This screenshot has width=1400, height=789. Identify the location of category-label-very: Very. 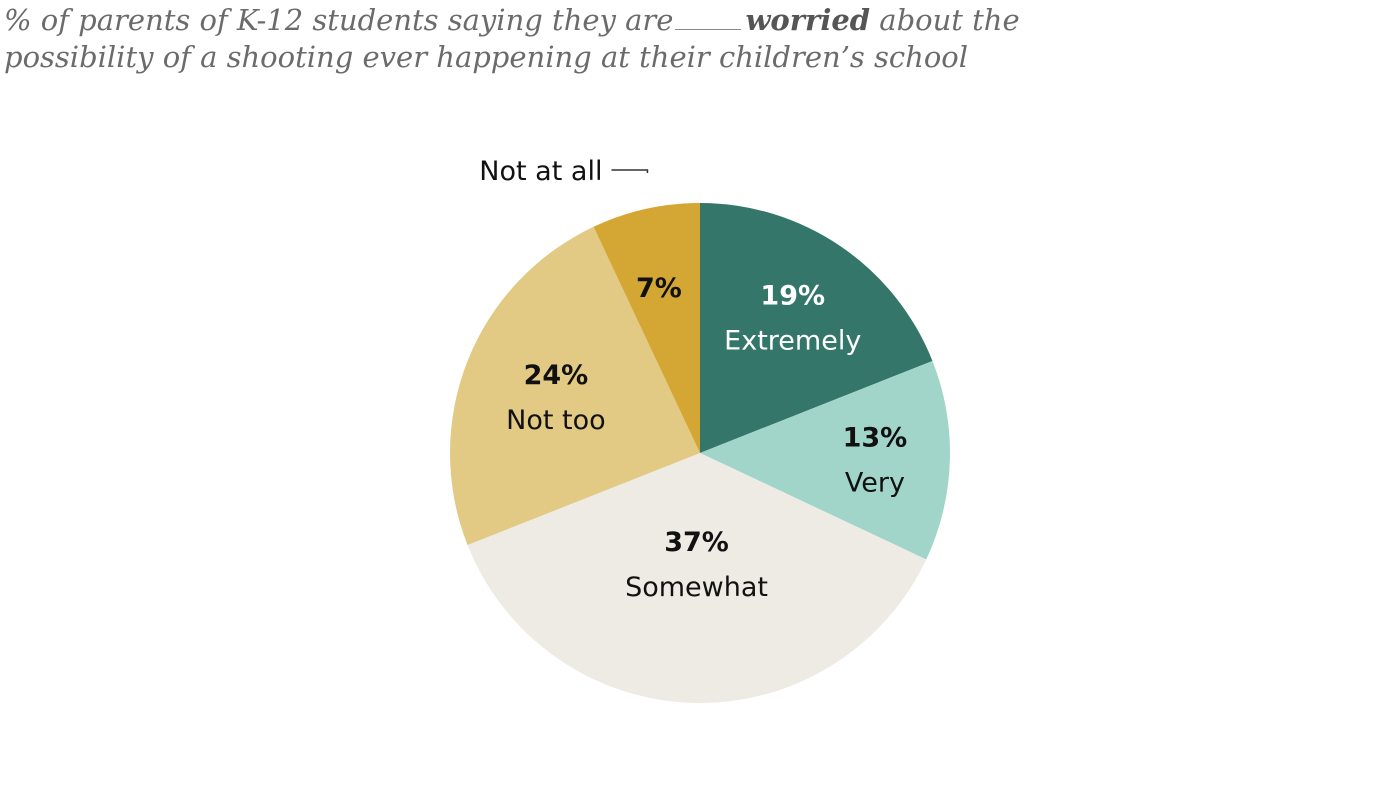
(875, 482).